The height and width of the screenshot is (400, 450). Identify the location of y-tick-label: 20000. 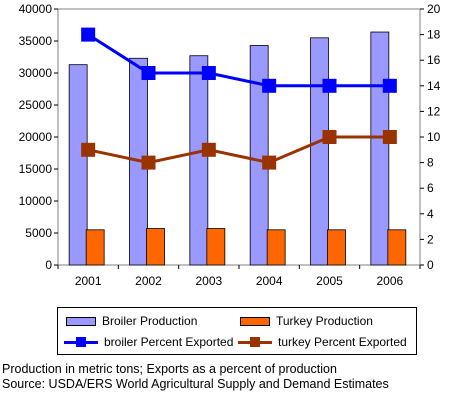
(36, 137).